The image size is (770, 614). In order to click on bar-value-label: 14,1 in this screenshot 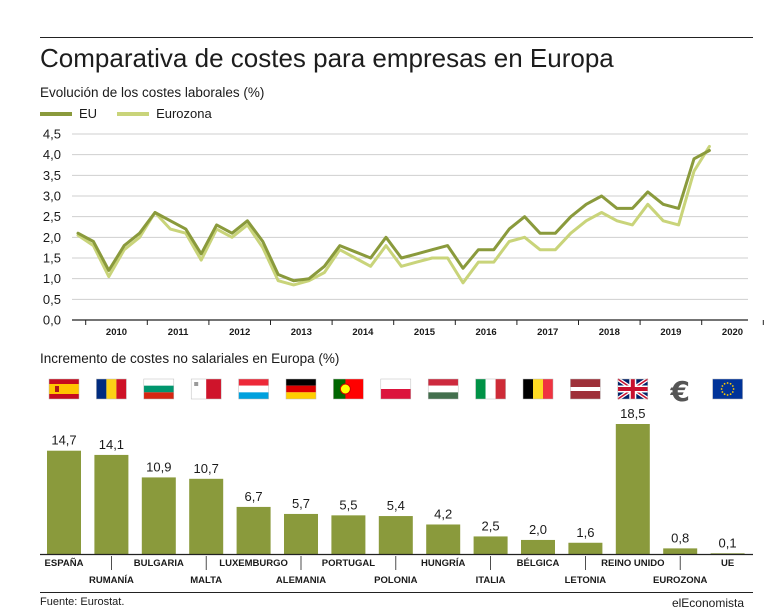, I will do `click(111, 444)`.